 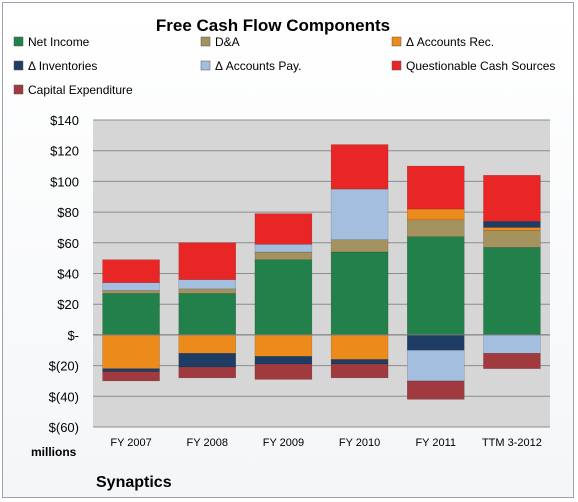 What do you see at coordinates (207, 443) in the screenshot?
I see `x-tick-label: FY 2008` at bounding box center [207, 443].